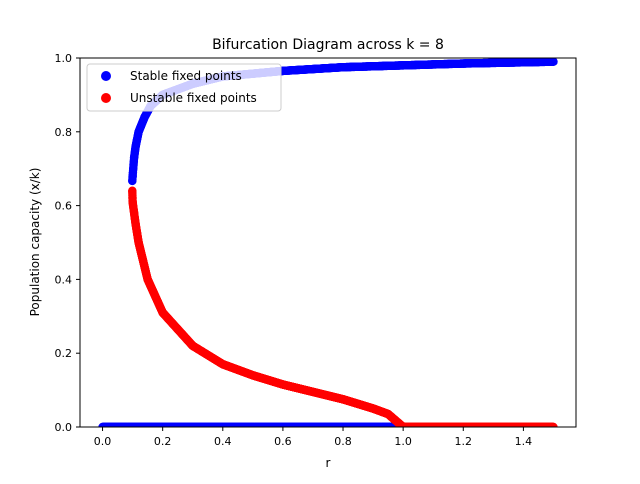 This screenshot has height=484, width=640. What do you see at coordinates (186, 76) in the screenshot?
I see `legend-label-stable: Stable fixed points` at bounding box center [186, 76].